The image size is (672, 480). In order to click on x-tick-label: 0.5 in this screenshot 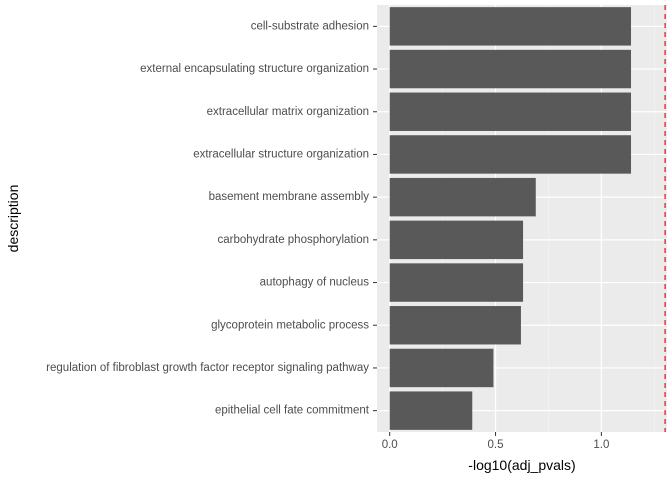, I will do `click(496, 445)`.